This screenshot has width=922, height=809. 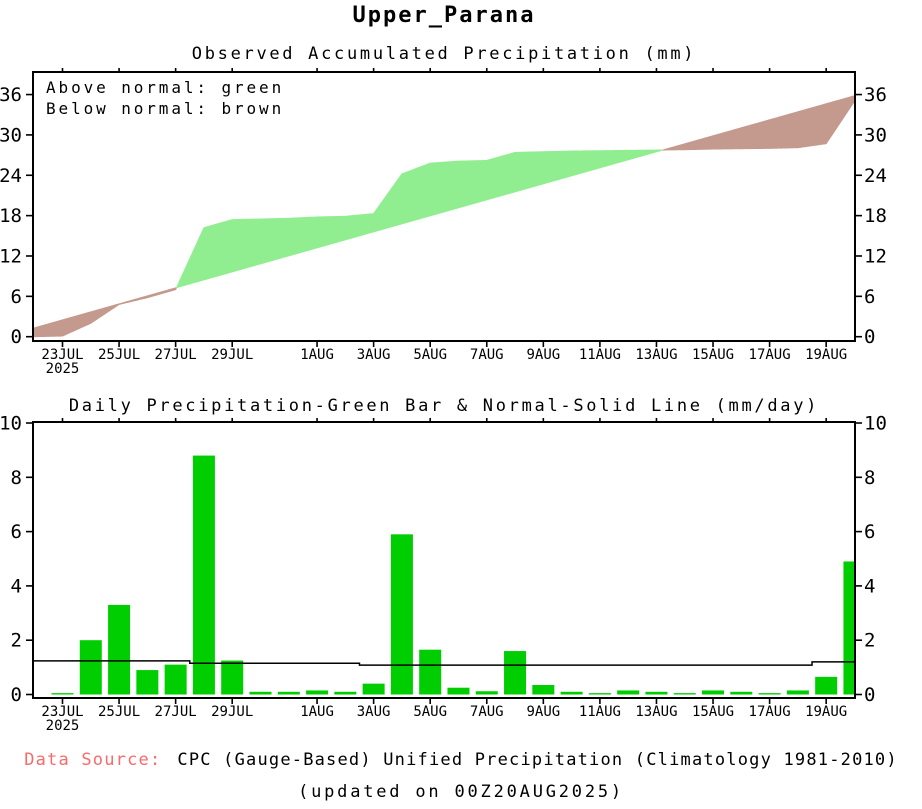 I want to click on updated-line: (updated on 00Z20AUG2025), so click(x=461, y=792).